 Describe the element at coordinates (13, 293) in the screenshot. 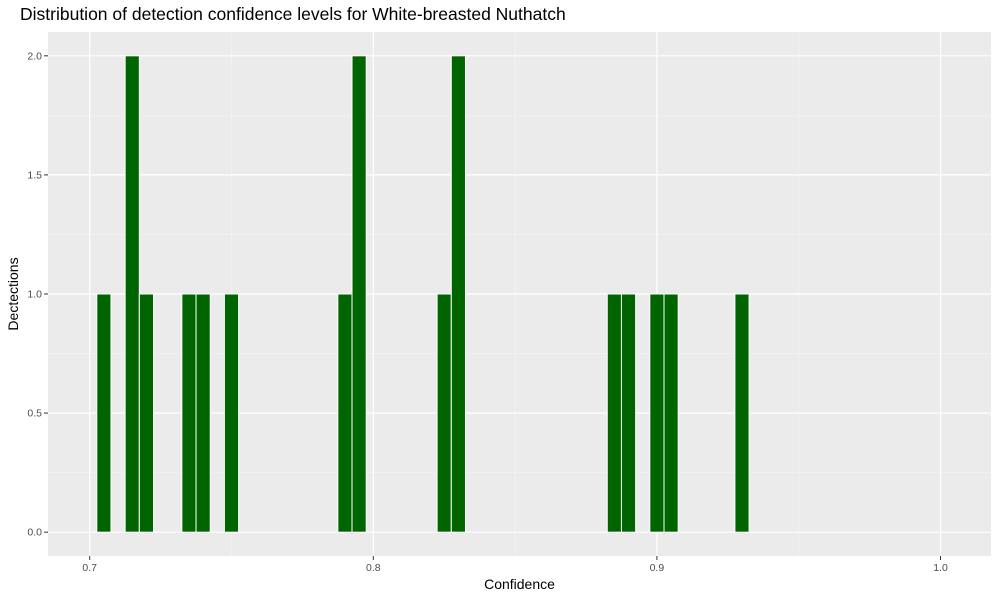

I see `y-axis-title: Dectections` at that location.